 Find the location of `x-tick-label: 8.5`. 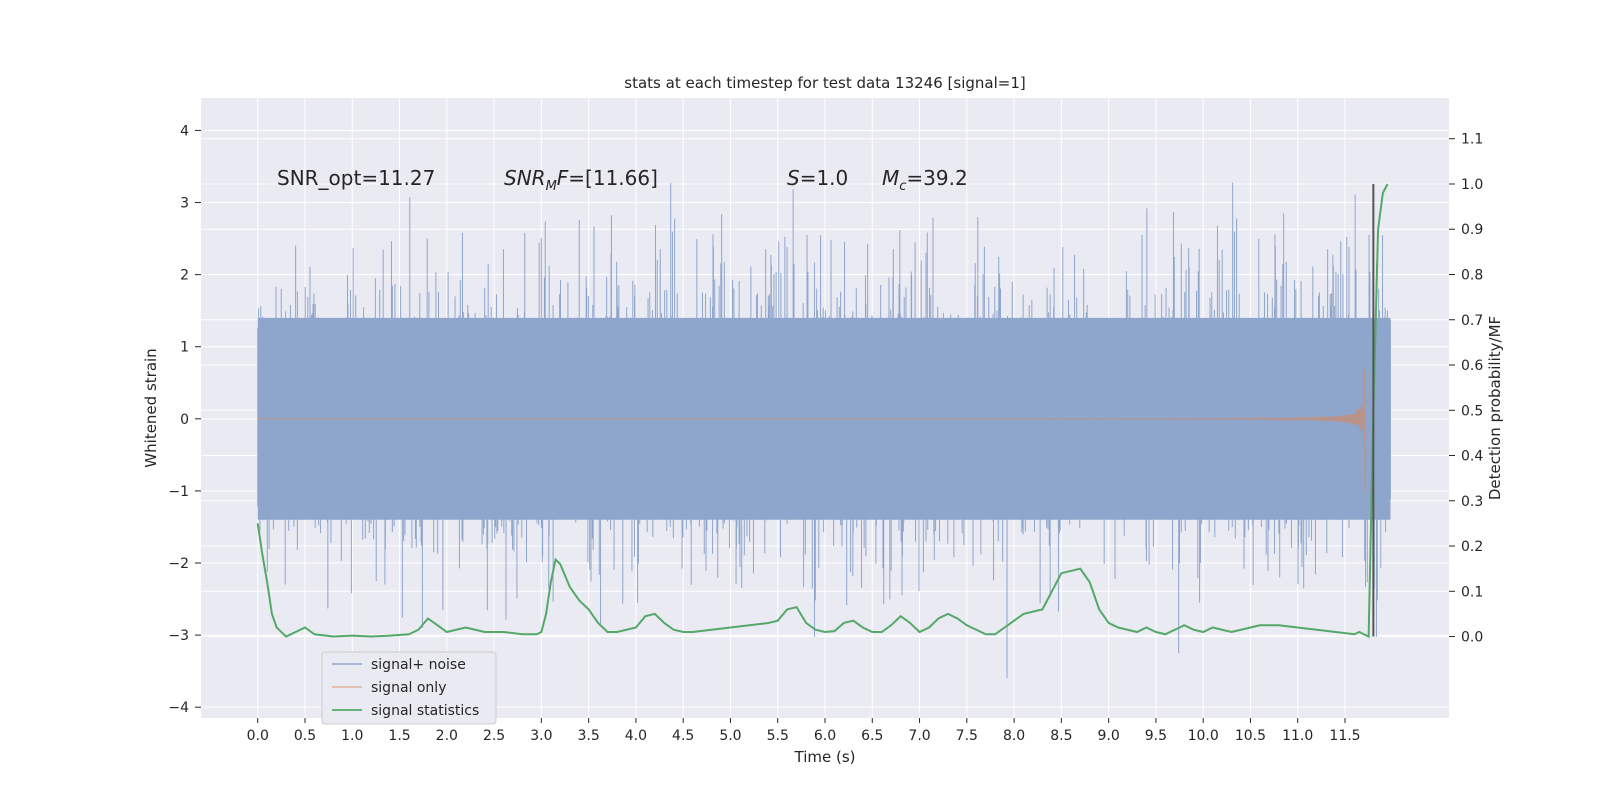

x-tick-label: 8.5 is located at coordinates (1061, 736).